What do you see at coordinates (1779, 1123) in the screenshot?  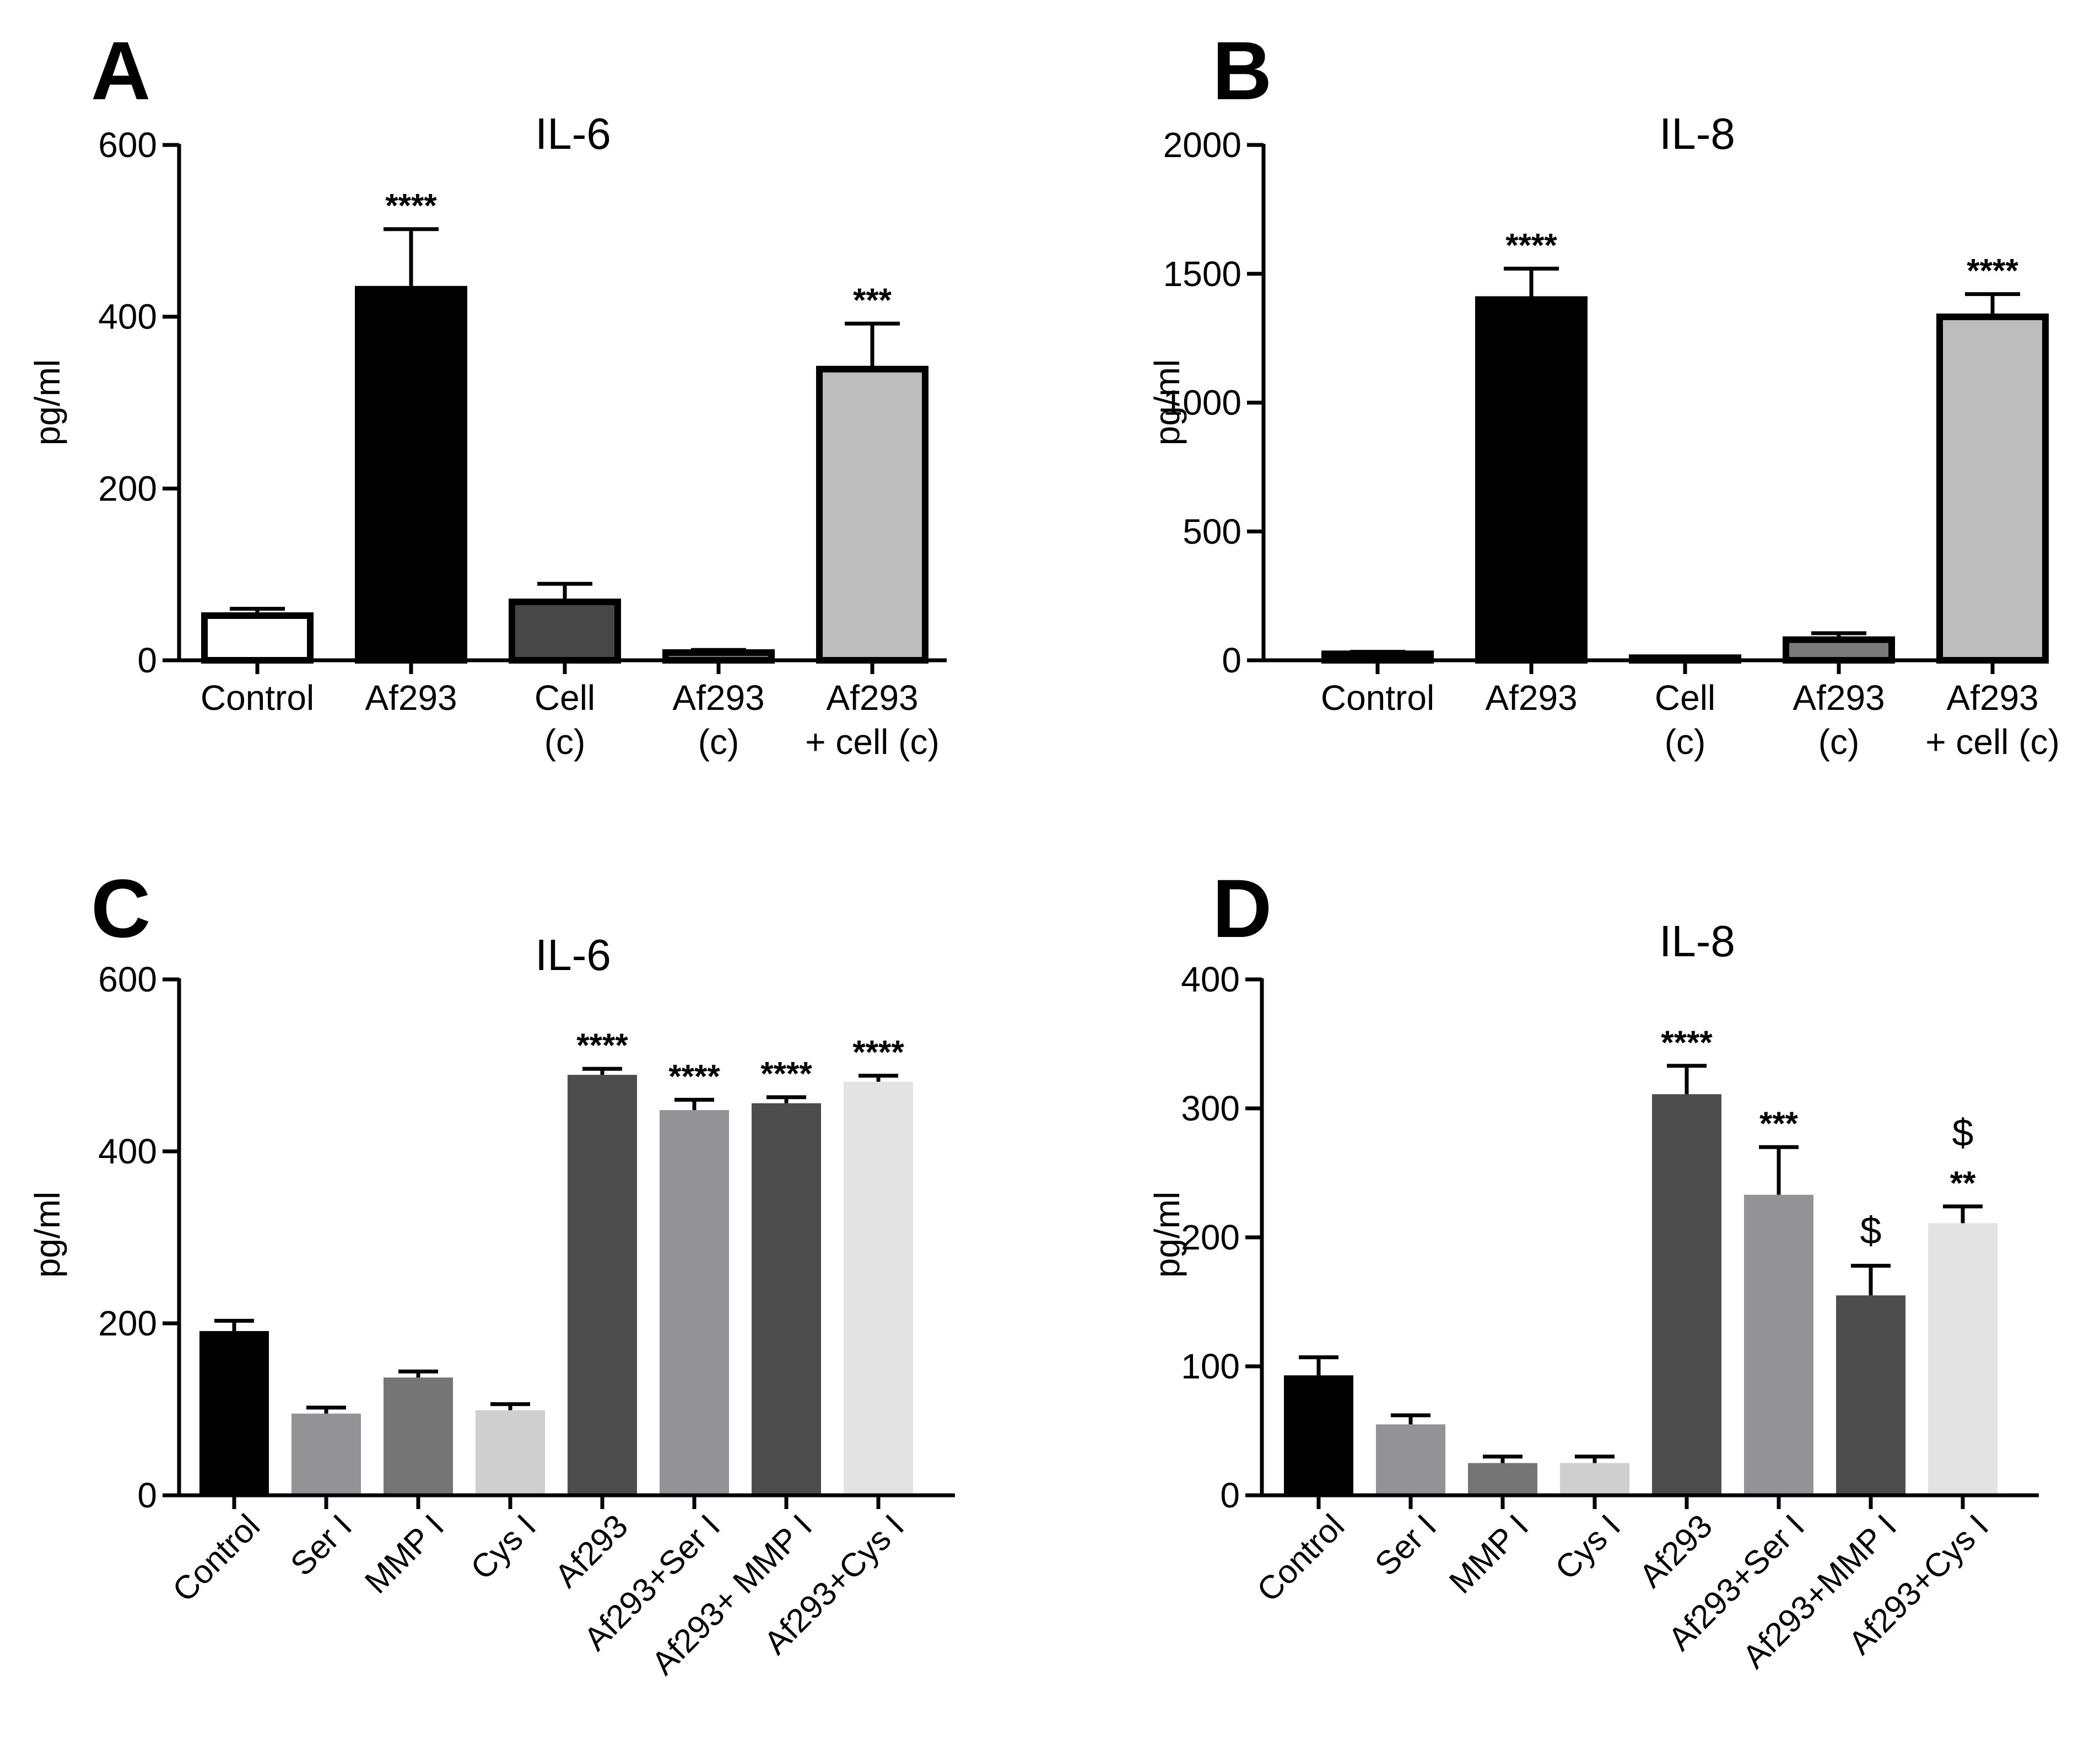 I see `significance-label: ***` at bounding box center [1779, 1123].